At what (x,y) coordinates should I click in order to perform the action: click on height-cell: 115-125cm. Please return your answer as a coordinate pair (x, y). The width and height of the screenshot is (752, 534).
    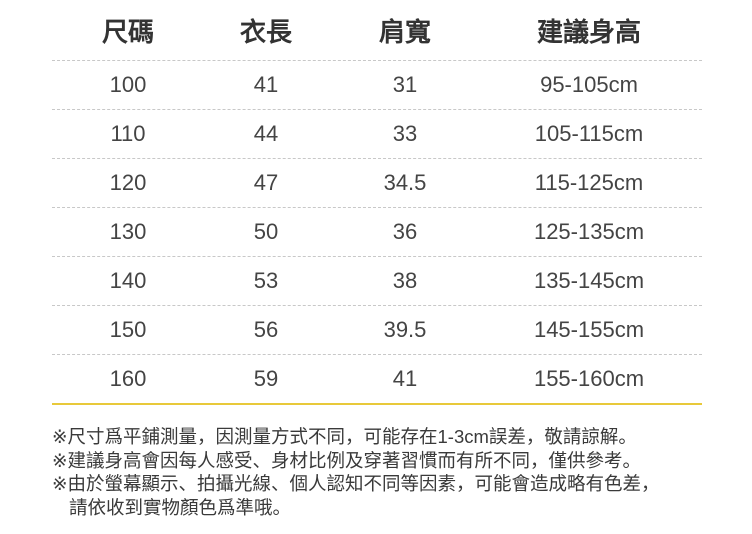
    Looking at the image, I should click on (589, 182).